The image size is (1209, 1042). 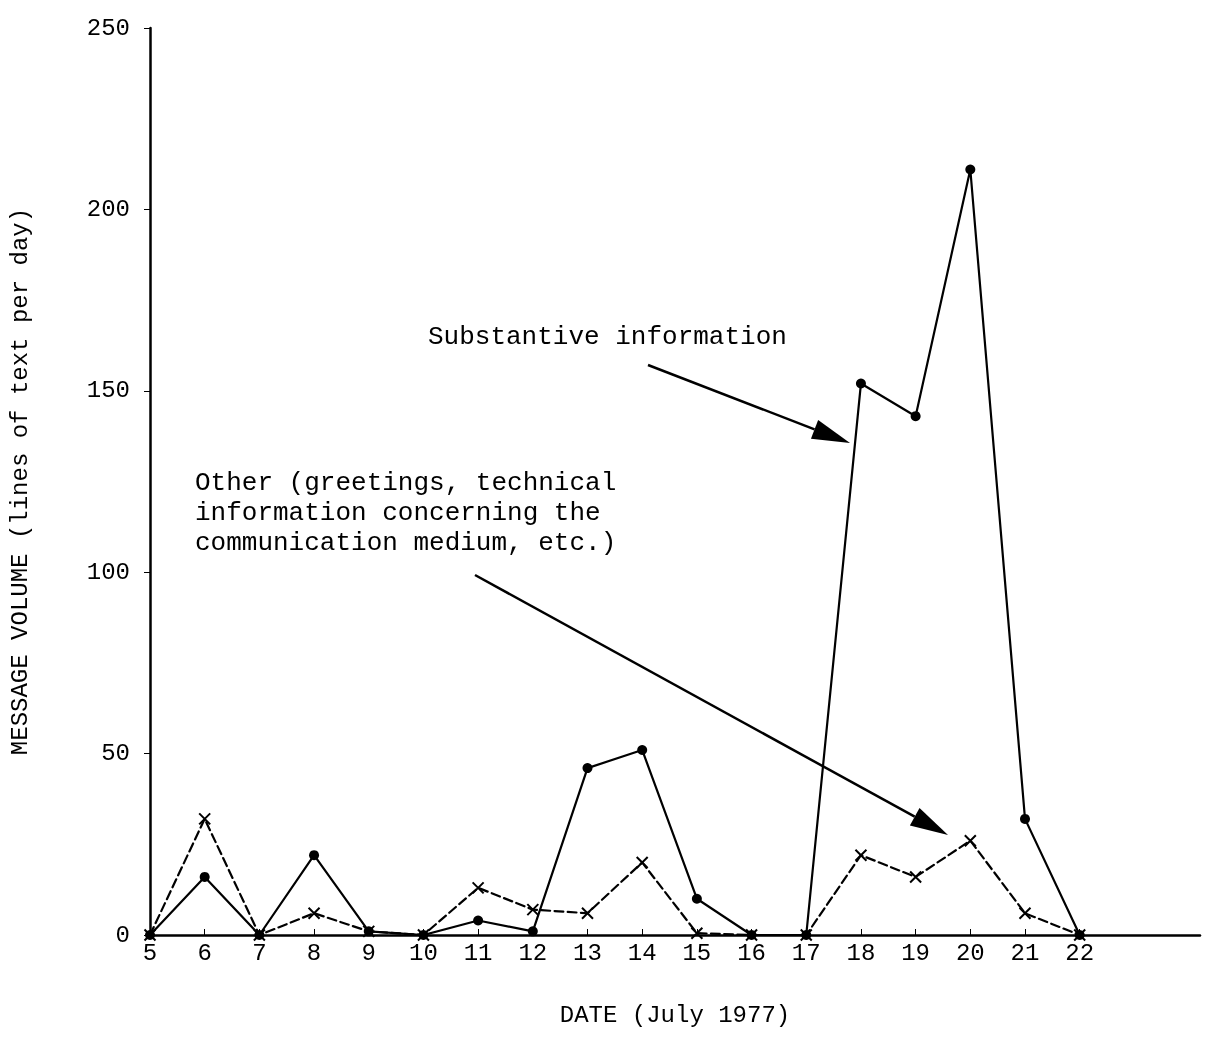 What do you see at coordinates (1080, 953) in the screenshot?
I see `x-tick-label: 22` at bounding box center [1080, 953].